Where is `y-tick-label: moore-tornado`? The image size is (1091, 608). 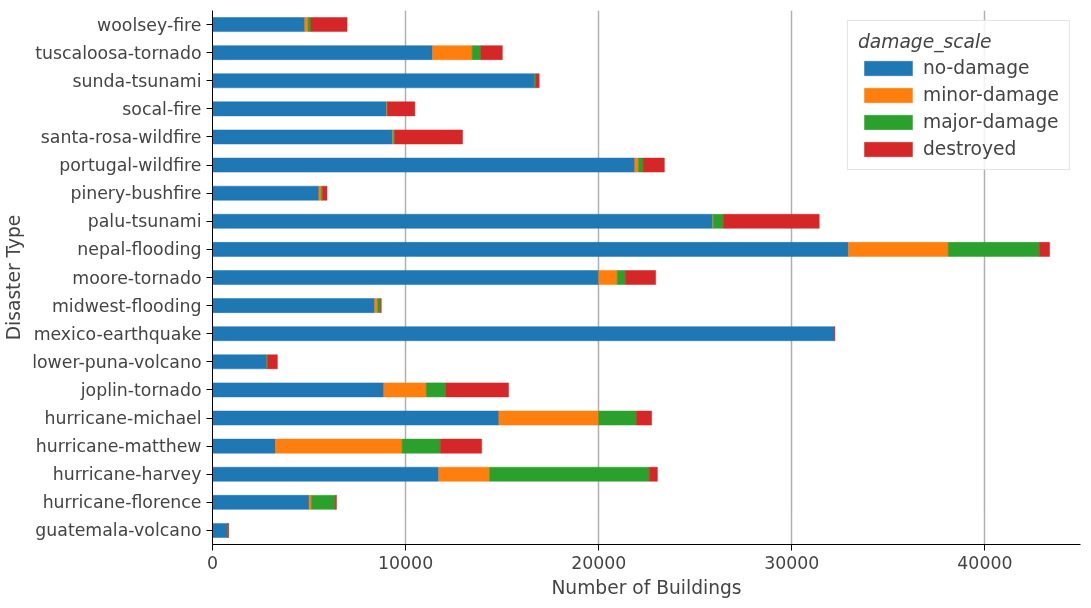 y-tick-label: moore-tornado is located at coordinates (137, 277).